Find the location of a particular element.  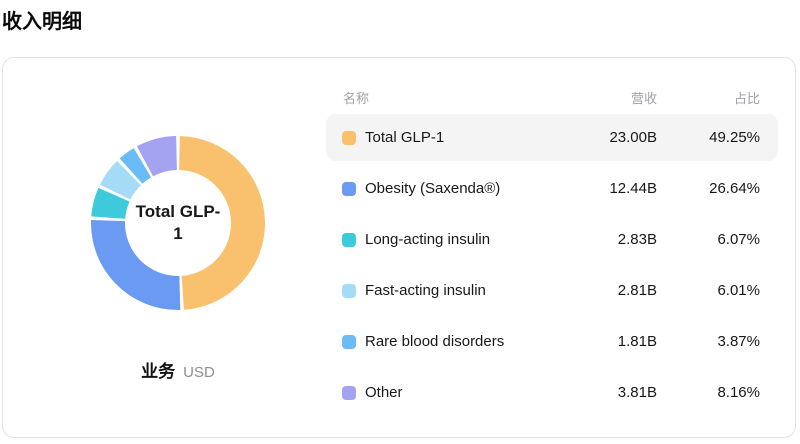

header-name: 名称 is located at coordinates (356, 98).